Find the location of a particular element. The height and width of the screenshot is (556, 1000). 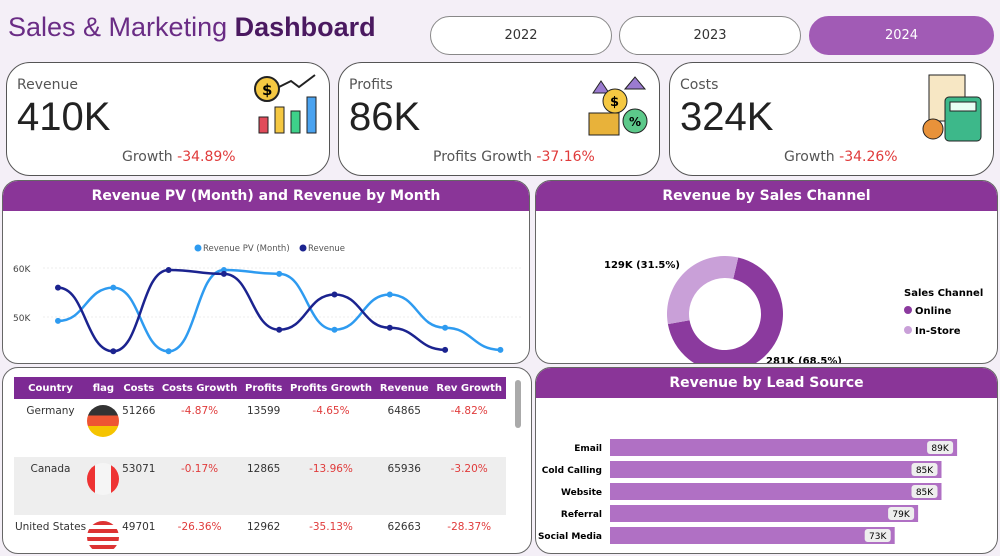

column-header: flag is located at coordinates (103, 388).